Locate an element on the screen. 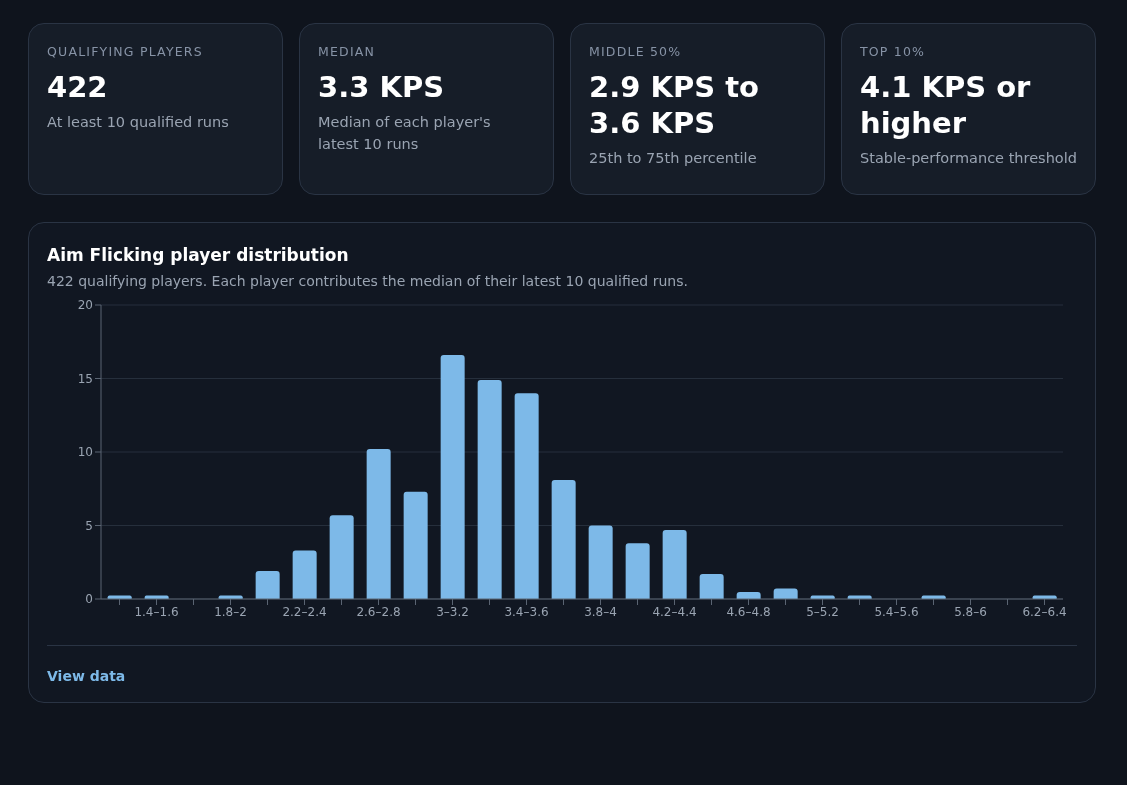 This screenshot has width=1127, height=785. x-tick-label: 1.8–2 is located at coordinates (230, 611).